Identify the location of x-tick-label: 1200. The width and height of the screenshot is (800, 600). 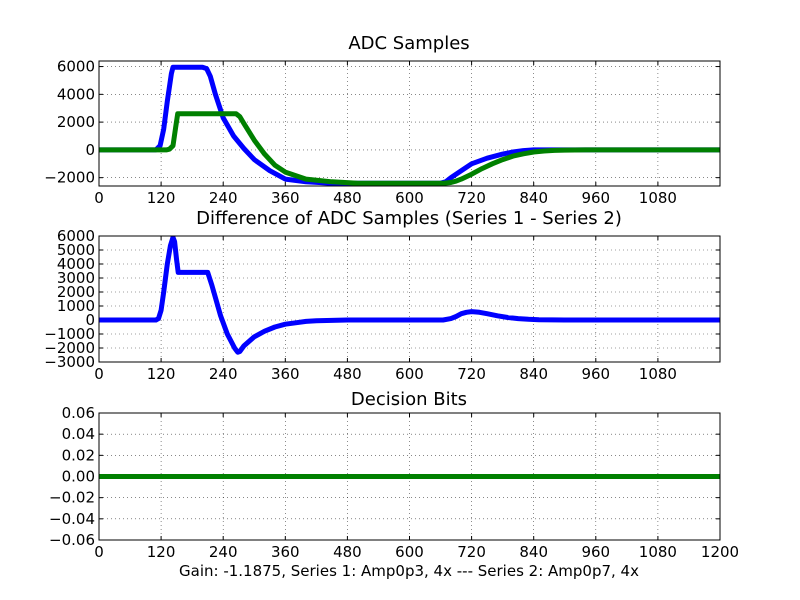
(720, 552).